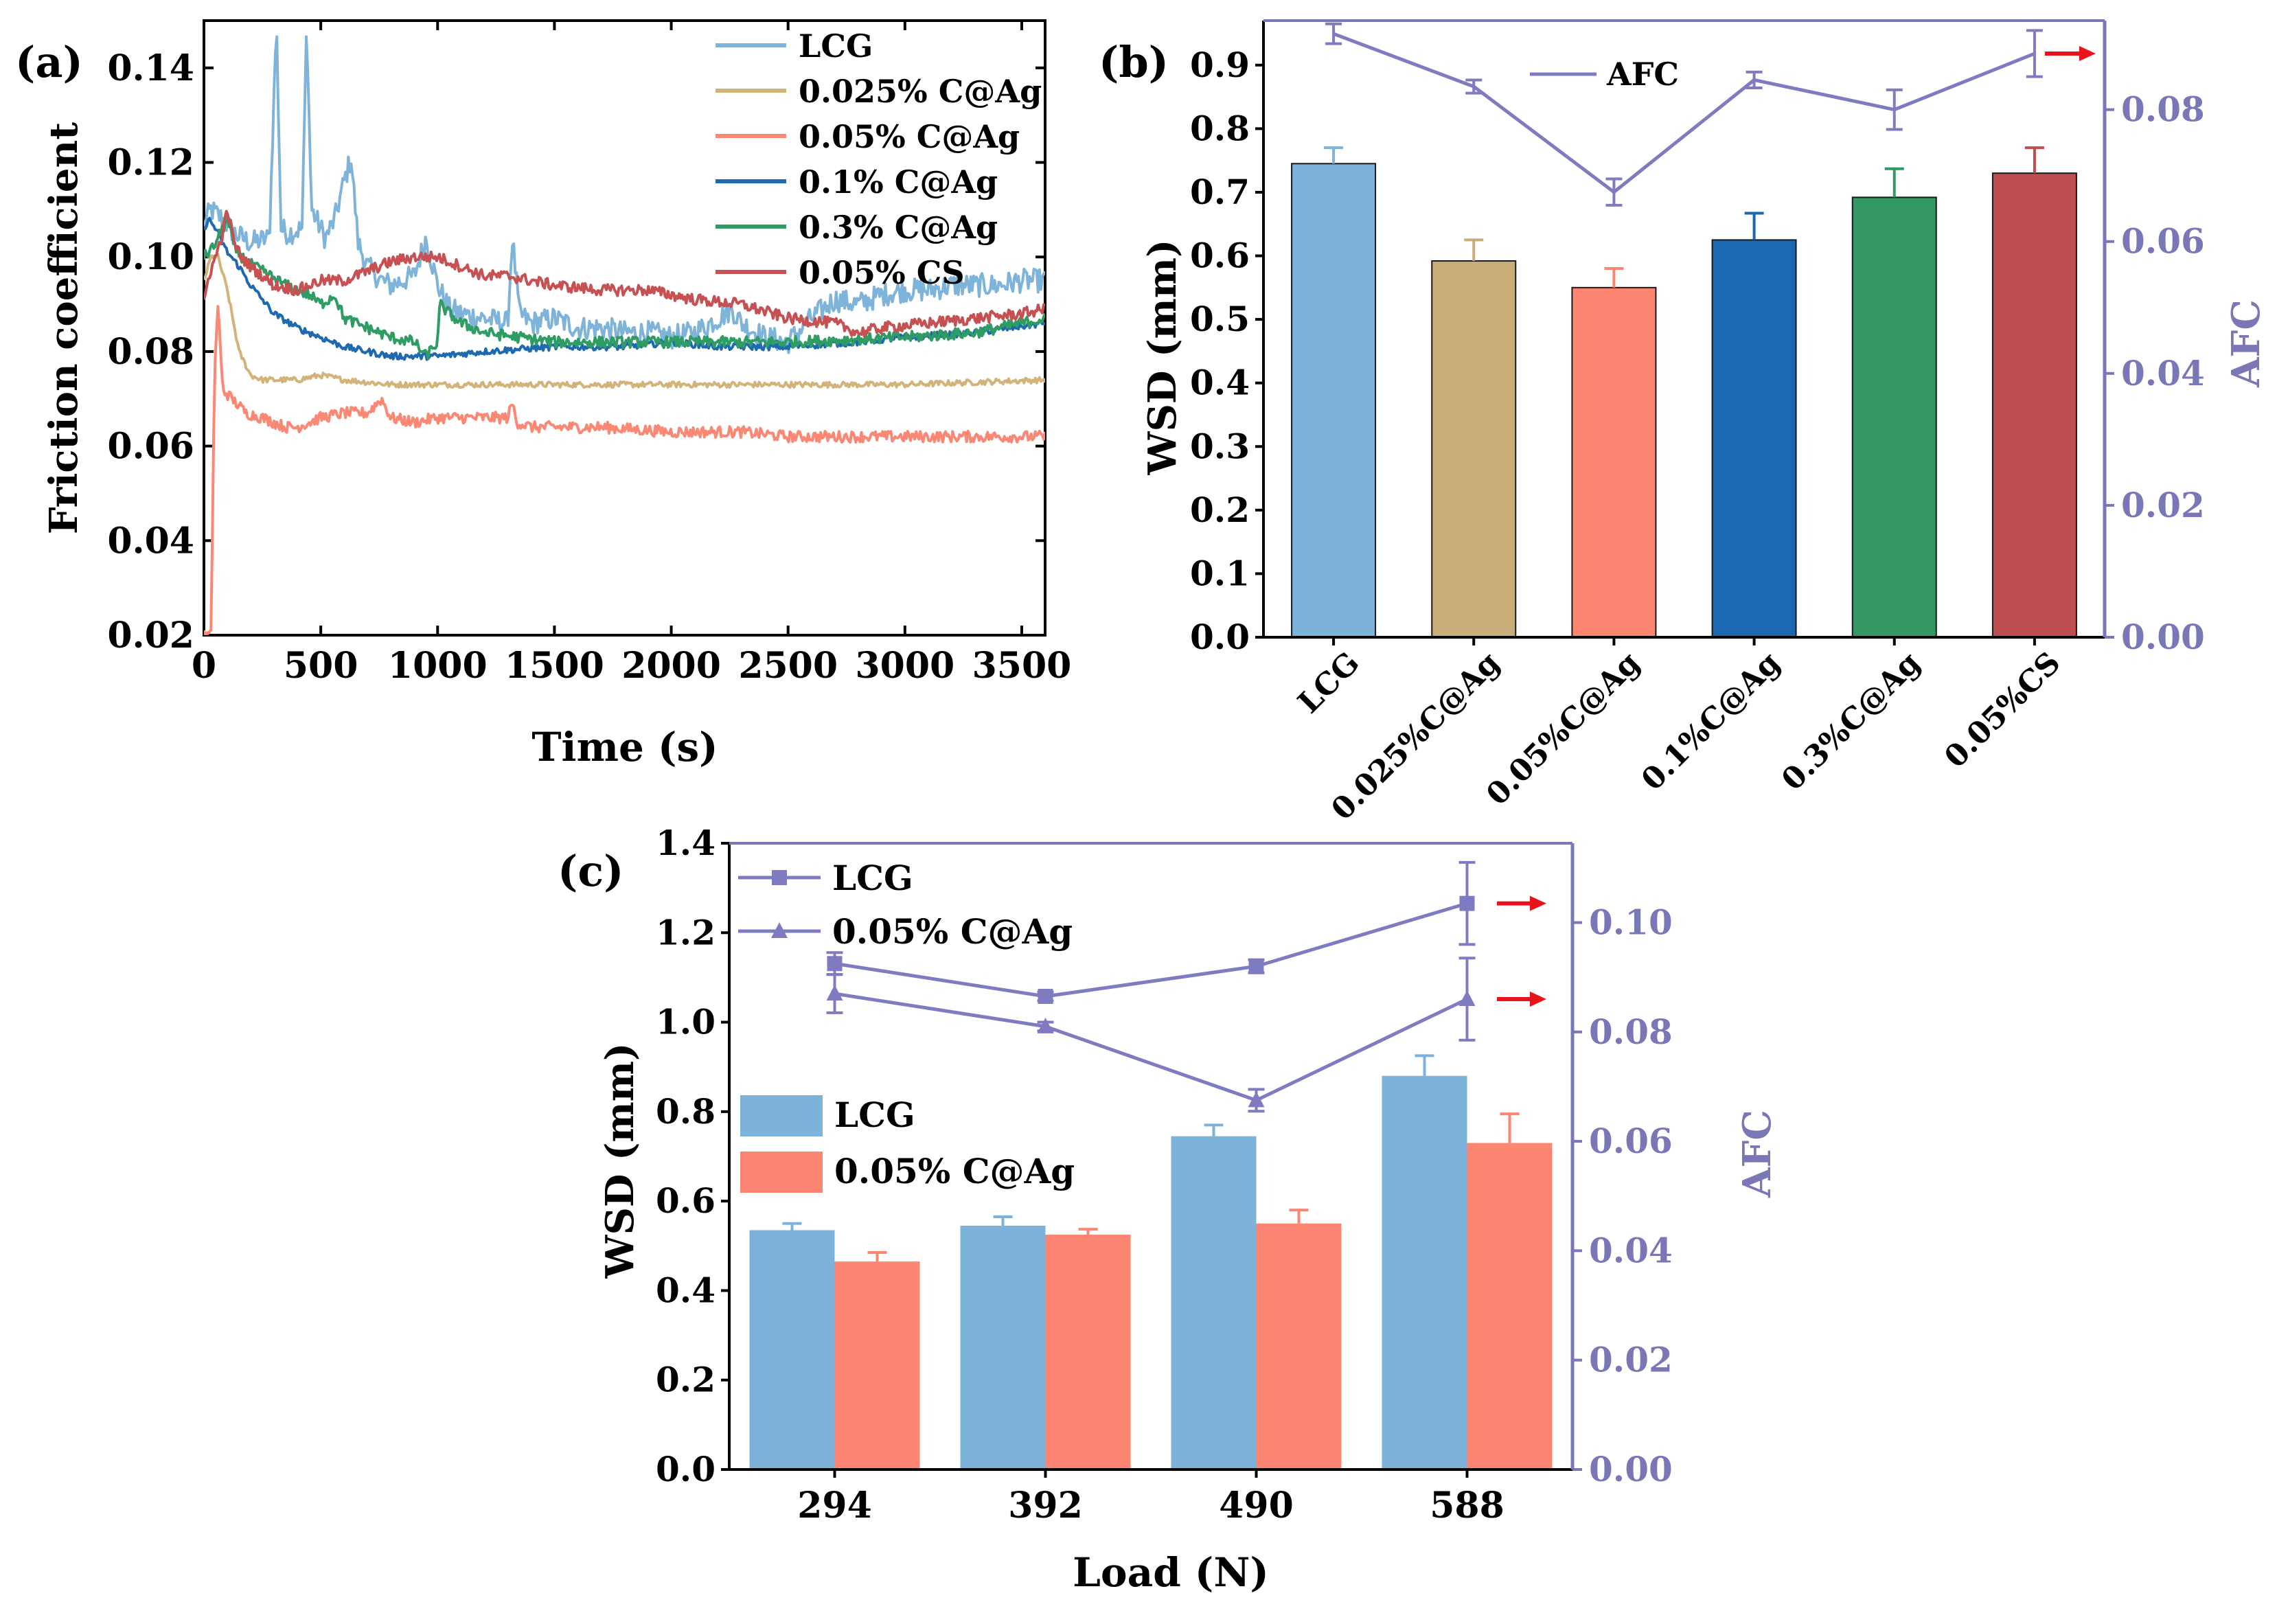  What do you see at coordinates (150, 635) in the screenshot?
I see `y-tick-label: 0.02` at bounding box center [150, 635].